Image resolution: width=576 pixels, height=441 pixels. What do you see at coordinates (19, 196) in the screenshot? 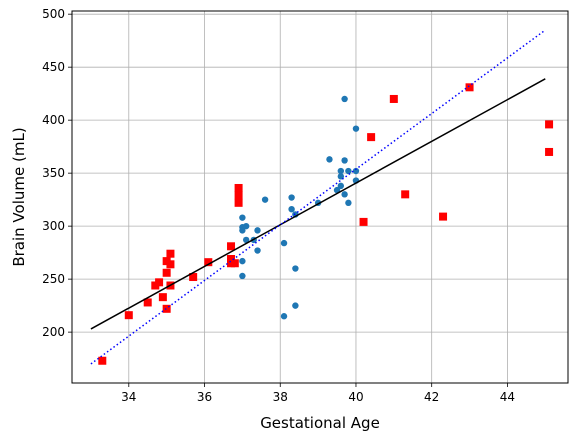
I see `y-axis-label: Brain Volume (mL)` at bounding box center [19, 196].